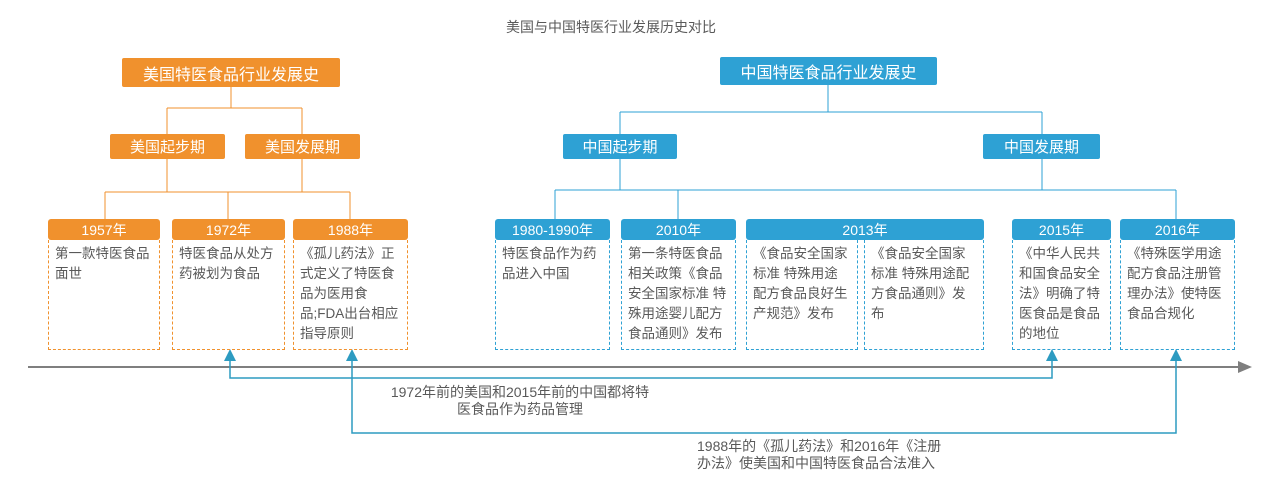  I want to click on us-event-1988: 1988年 《孤儿药法》正式定义了特医食品为医用食品;FDA出台相应指导原则, so click(350, 284).